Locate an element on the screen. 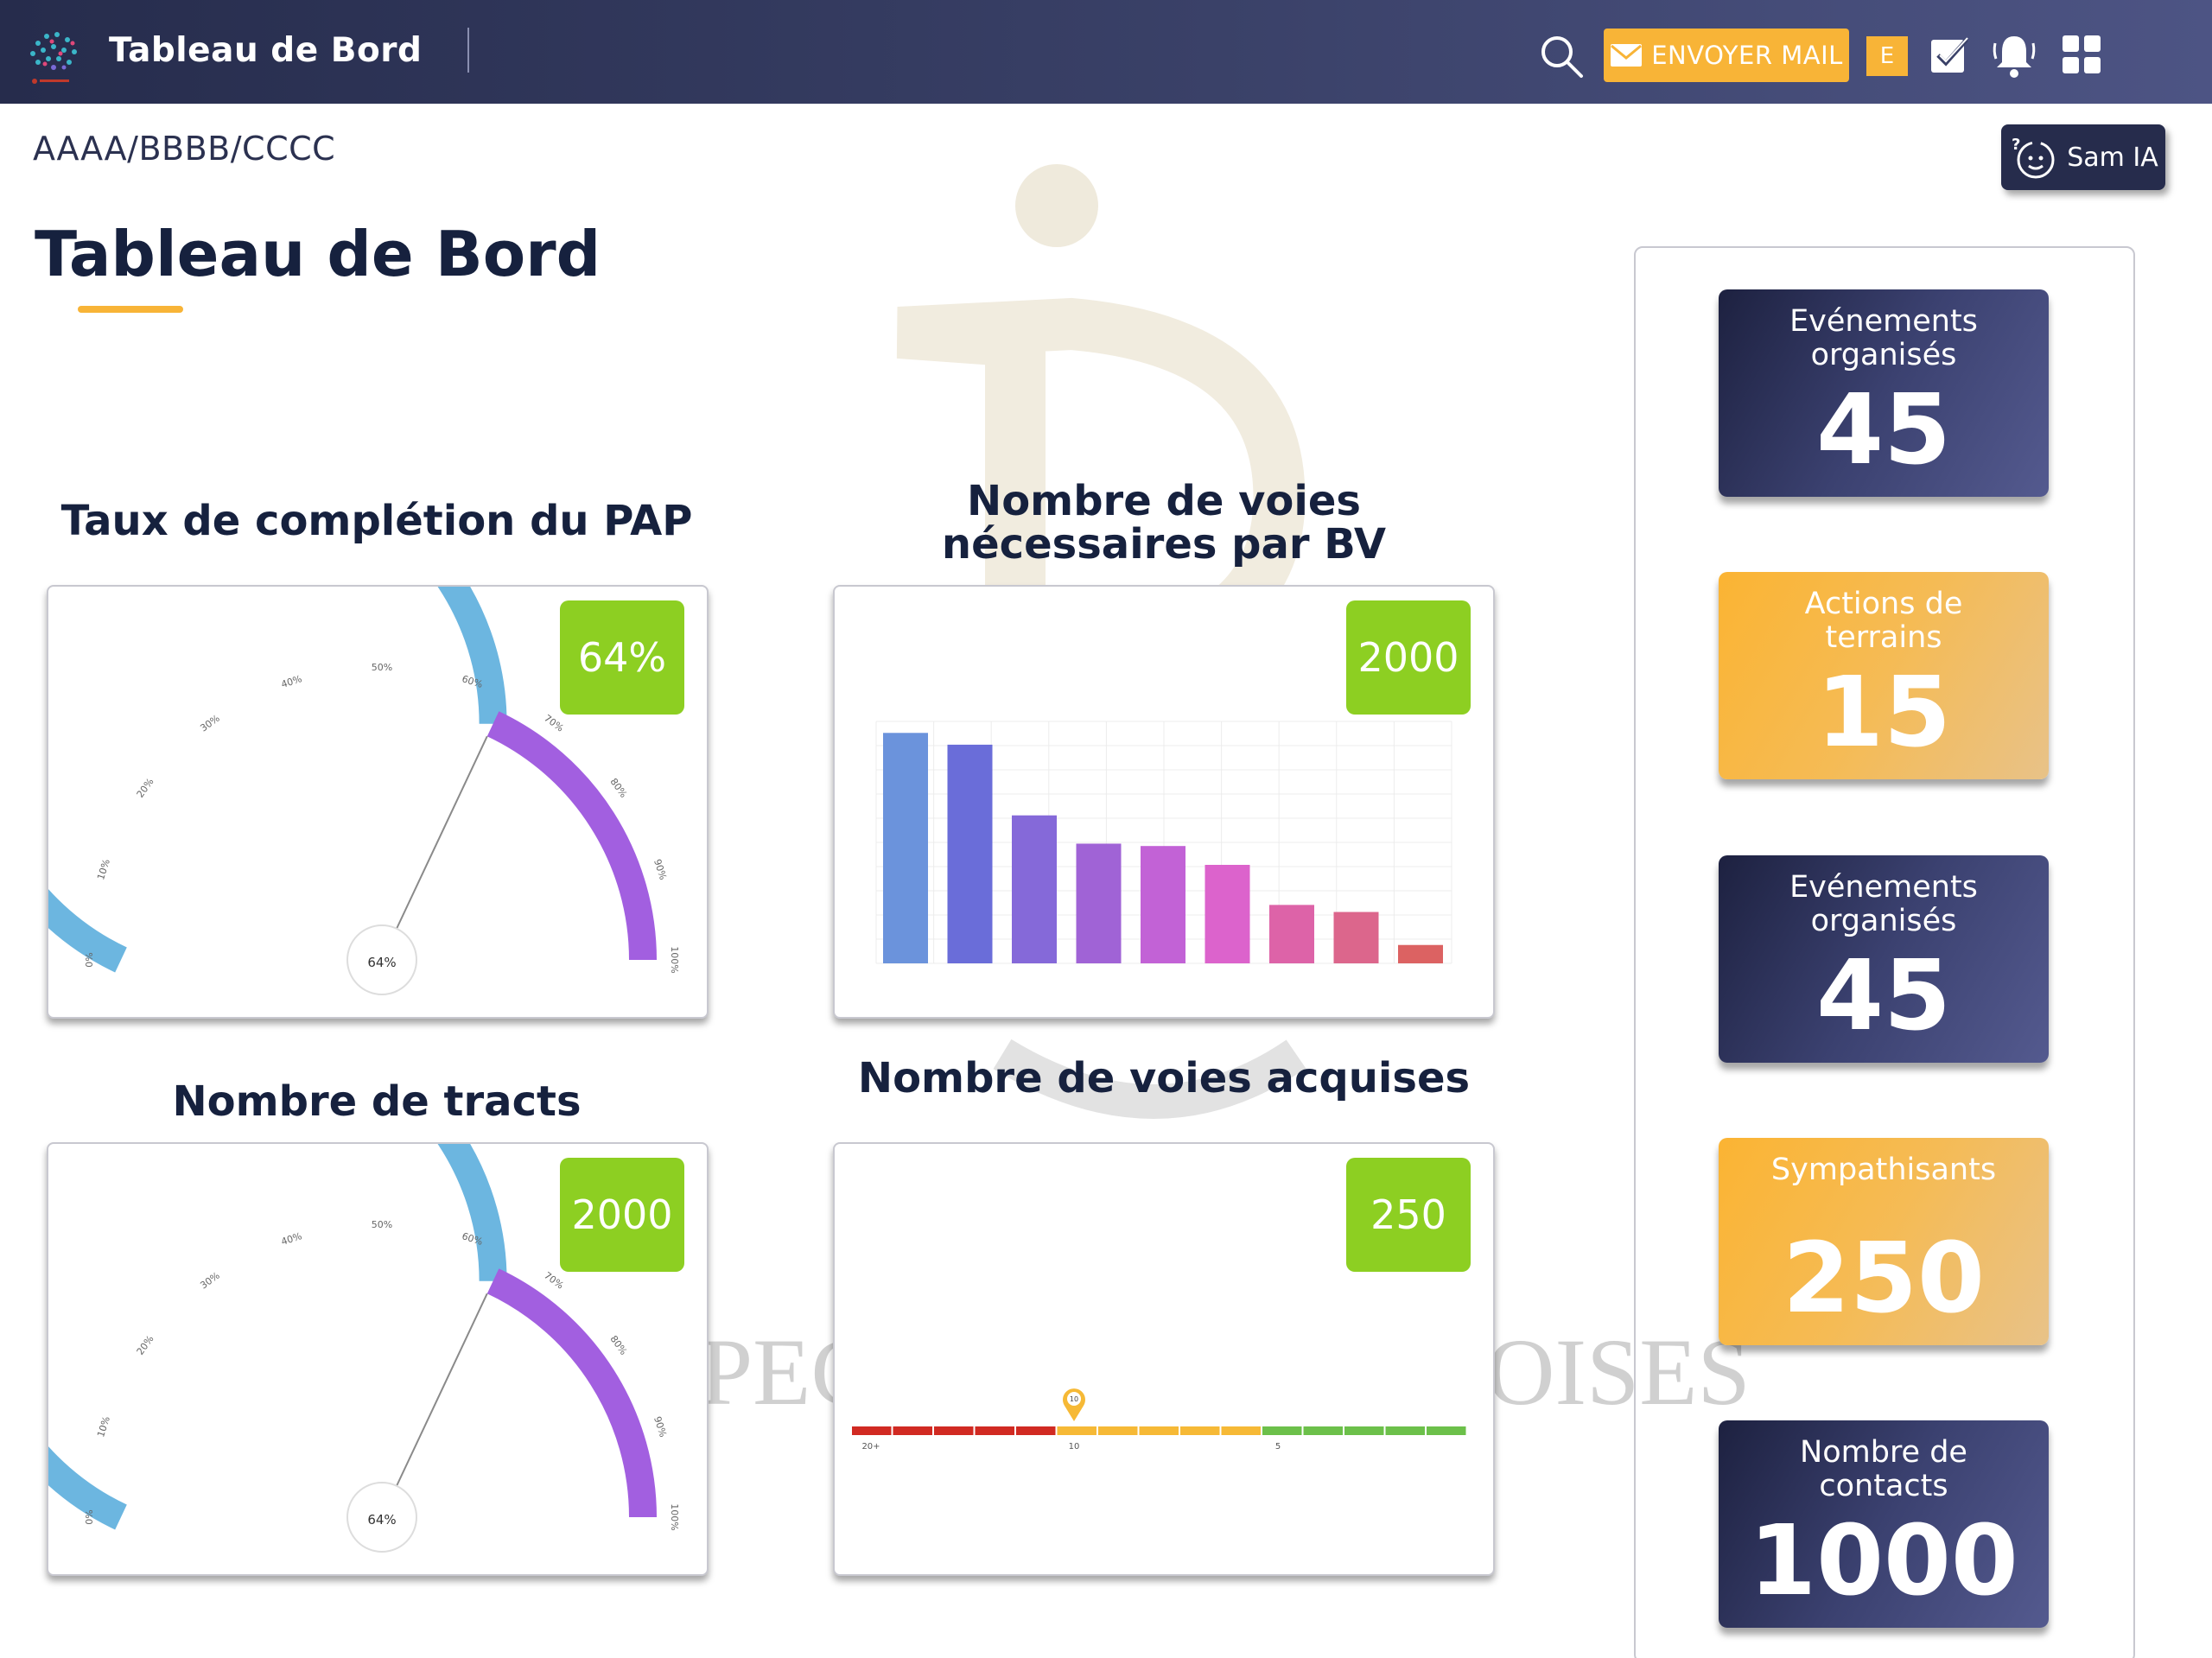  kpi-card-evenements: Evénements organisés 45 is located at coordinates (1884, 393).